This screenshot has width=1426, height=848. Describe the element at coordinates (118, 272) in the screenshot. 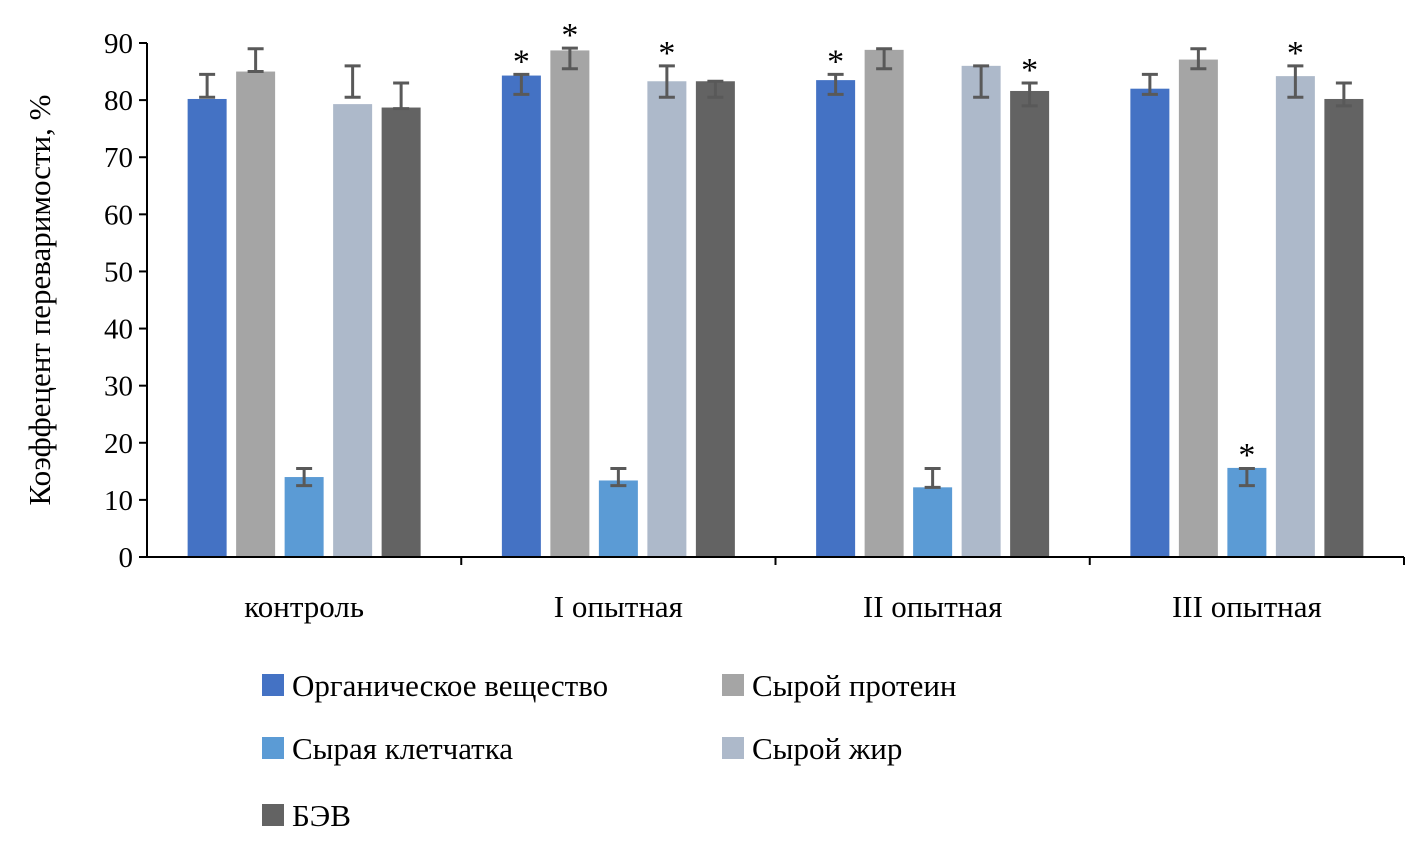

I see `y-tick-label: 50` at that location.